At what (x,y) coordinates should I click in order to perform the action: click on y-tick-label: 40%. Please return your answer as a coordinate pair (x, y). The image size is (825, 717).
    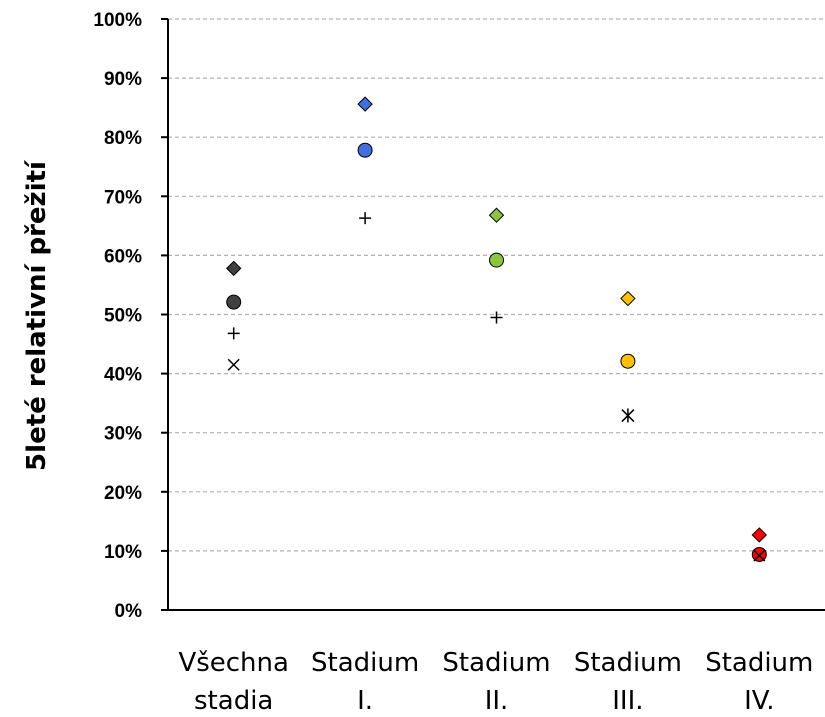
    Looking at the image, I should click on (123, 375).